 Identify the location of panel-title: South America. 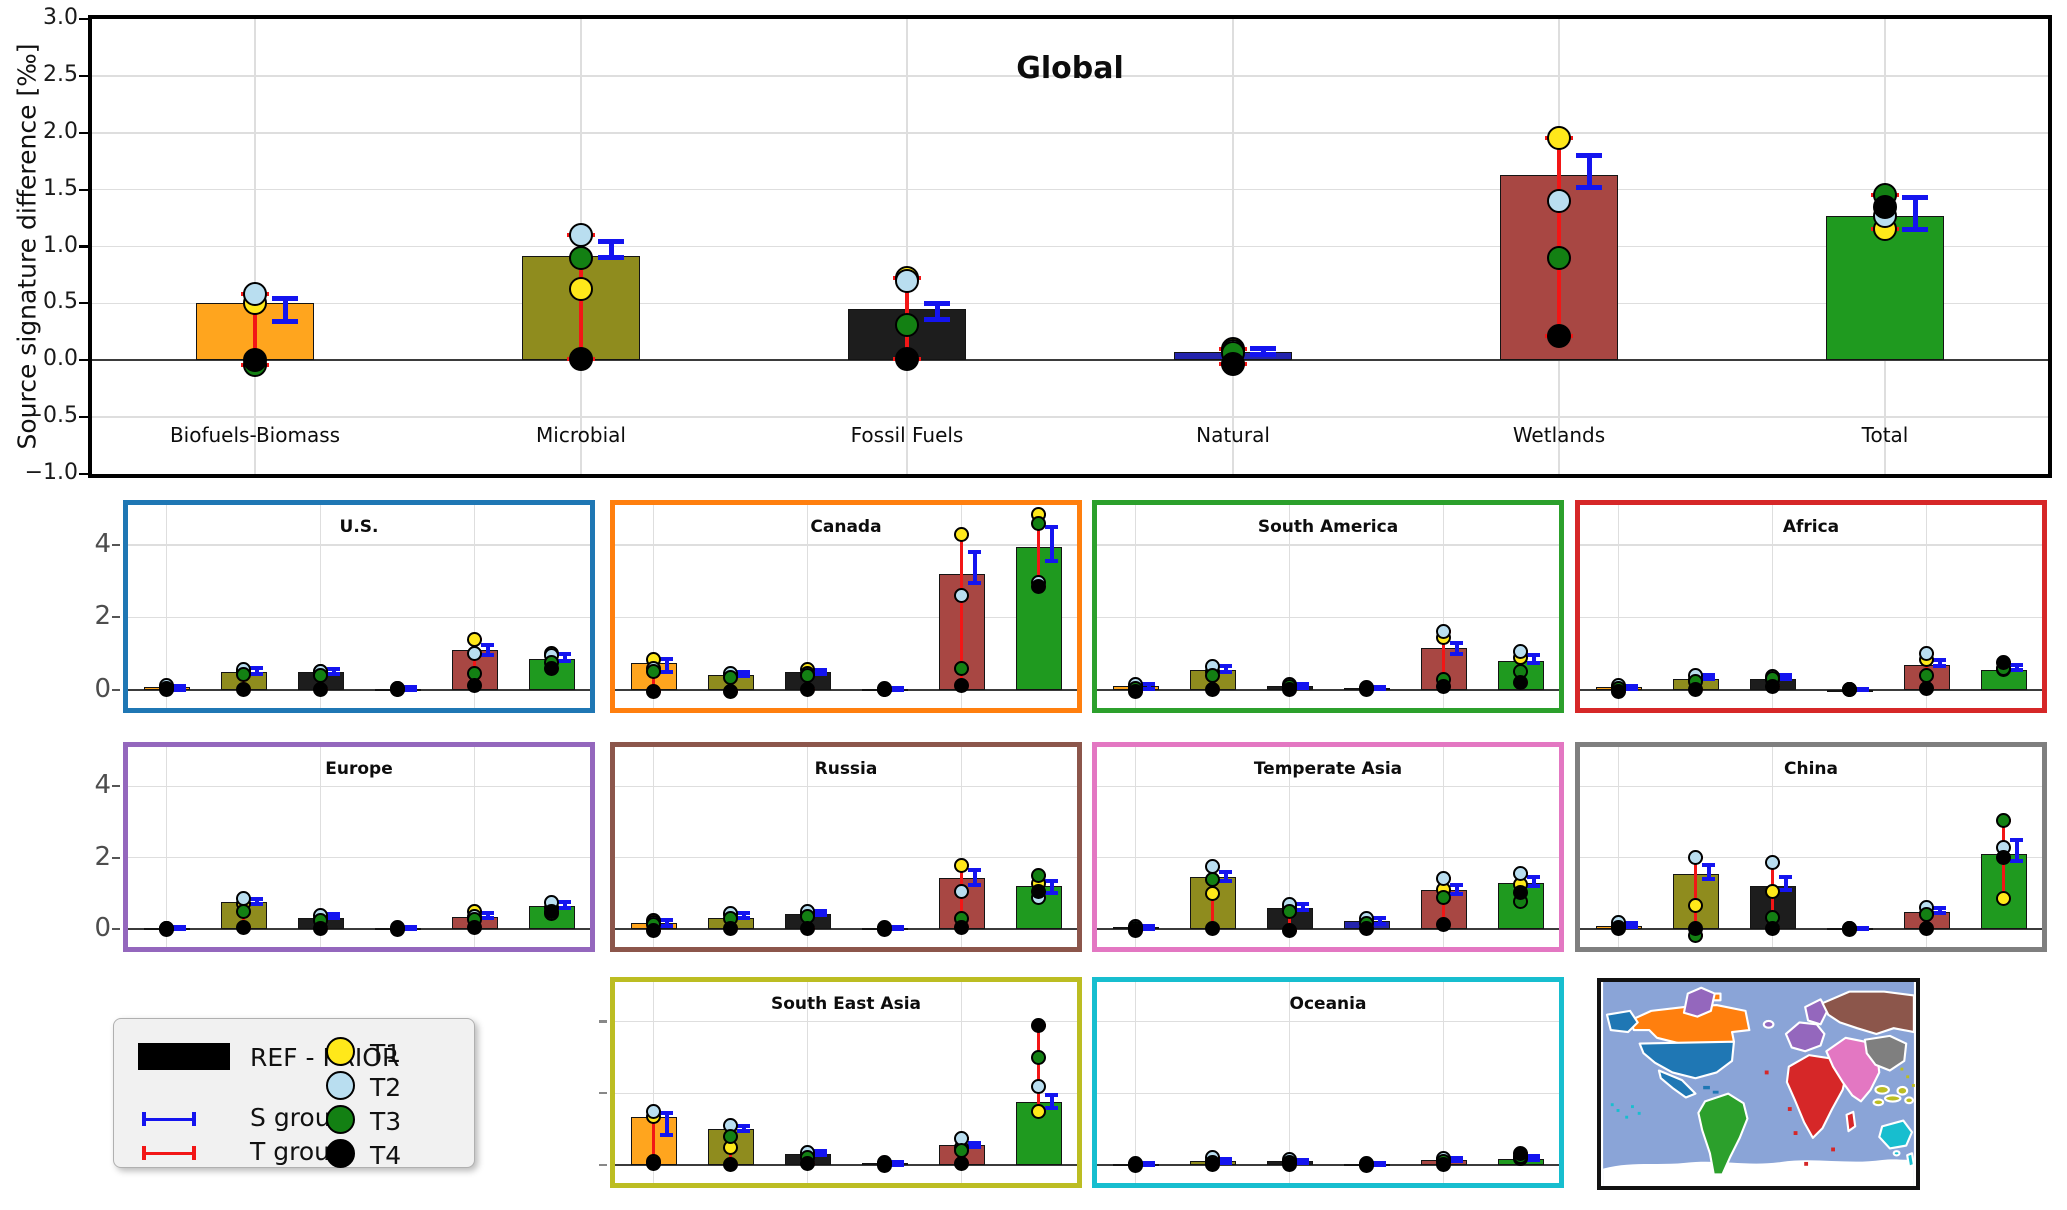
(1328, 527).